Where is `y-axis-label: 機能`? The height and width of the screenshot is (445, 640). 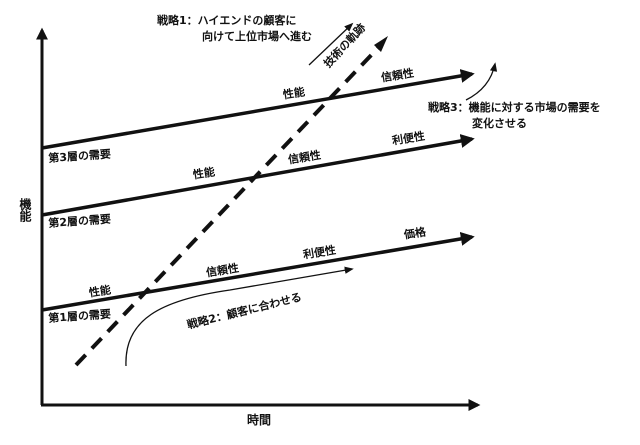
y-axis-label: 機能 is located at coordinates (25, 210).